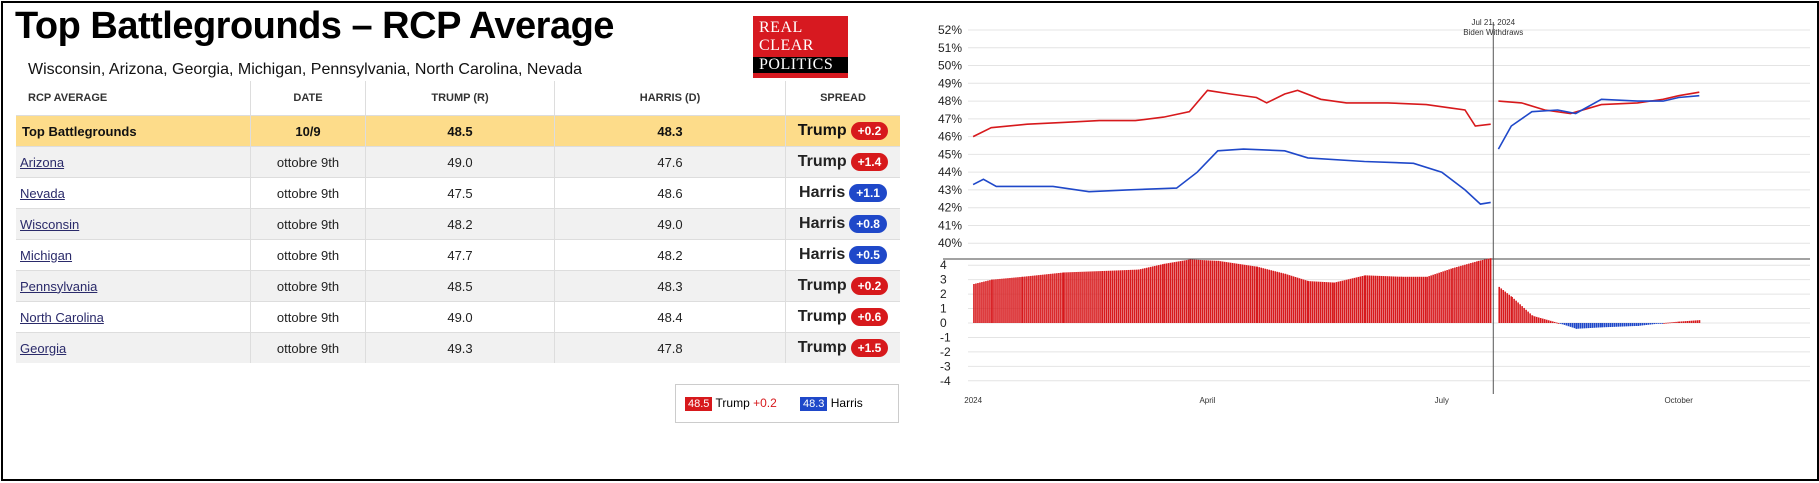 This screenshot has height=483, width=1819. I want to click on state-link: North Carolina, so click(62, 317).